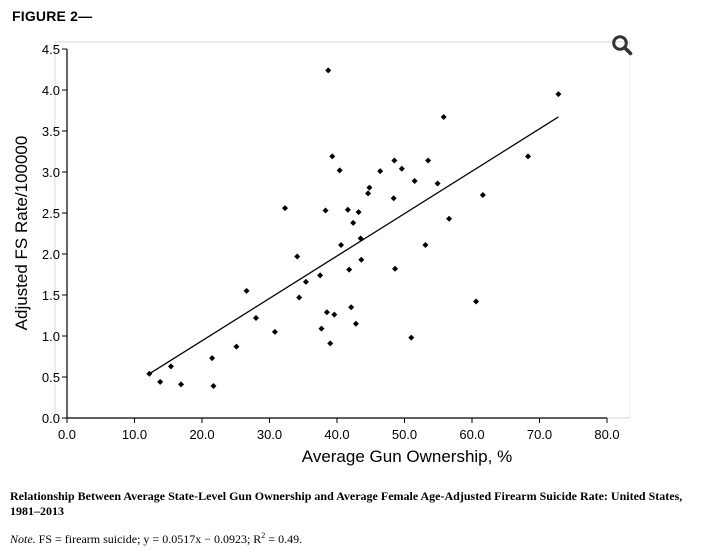  I want to click on magnifier-icon, so click(622, 45).